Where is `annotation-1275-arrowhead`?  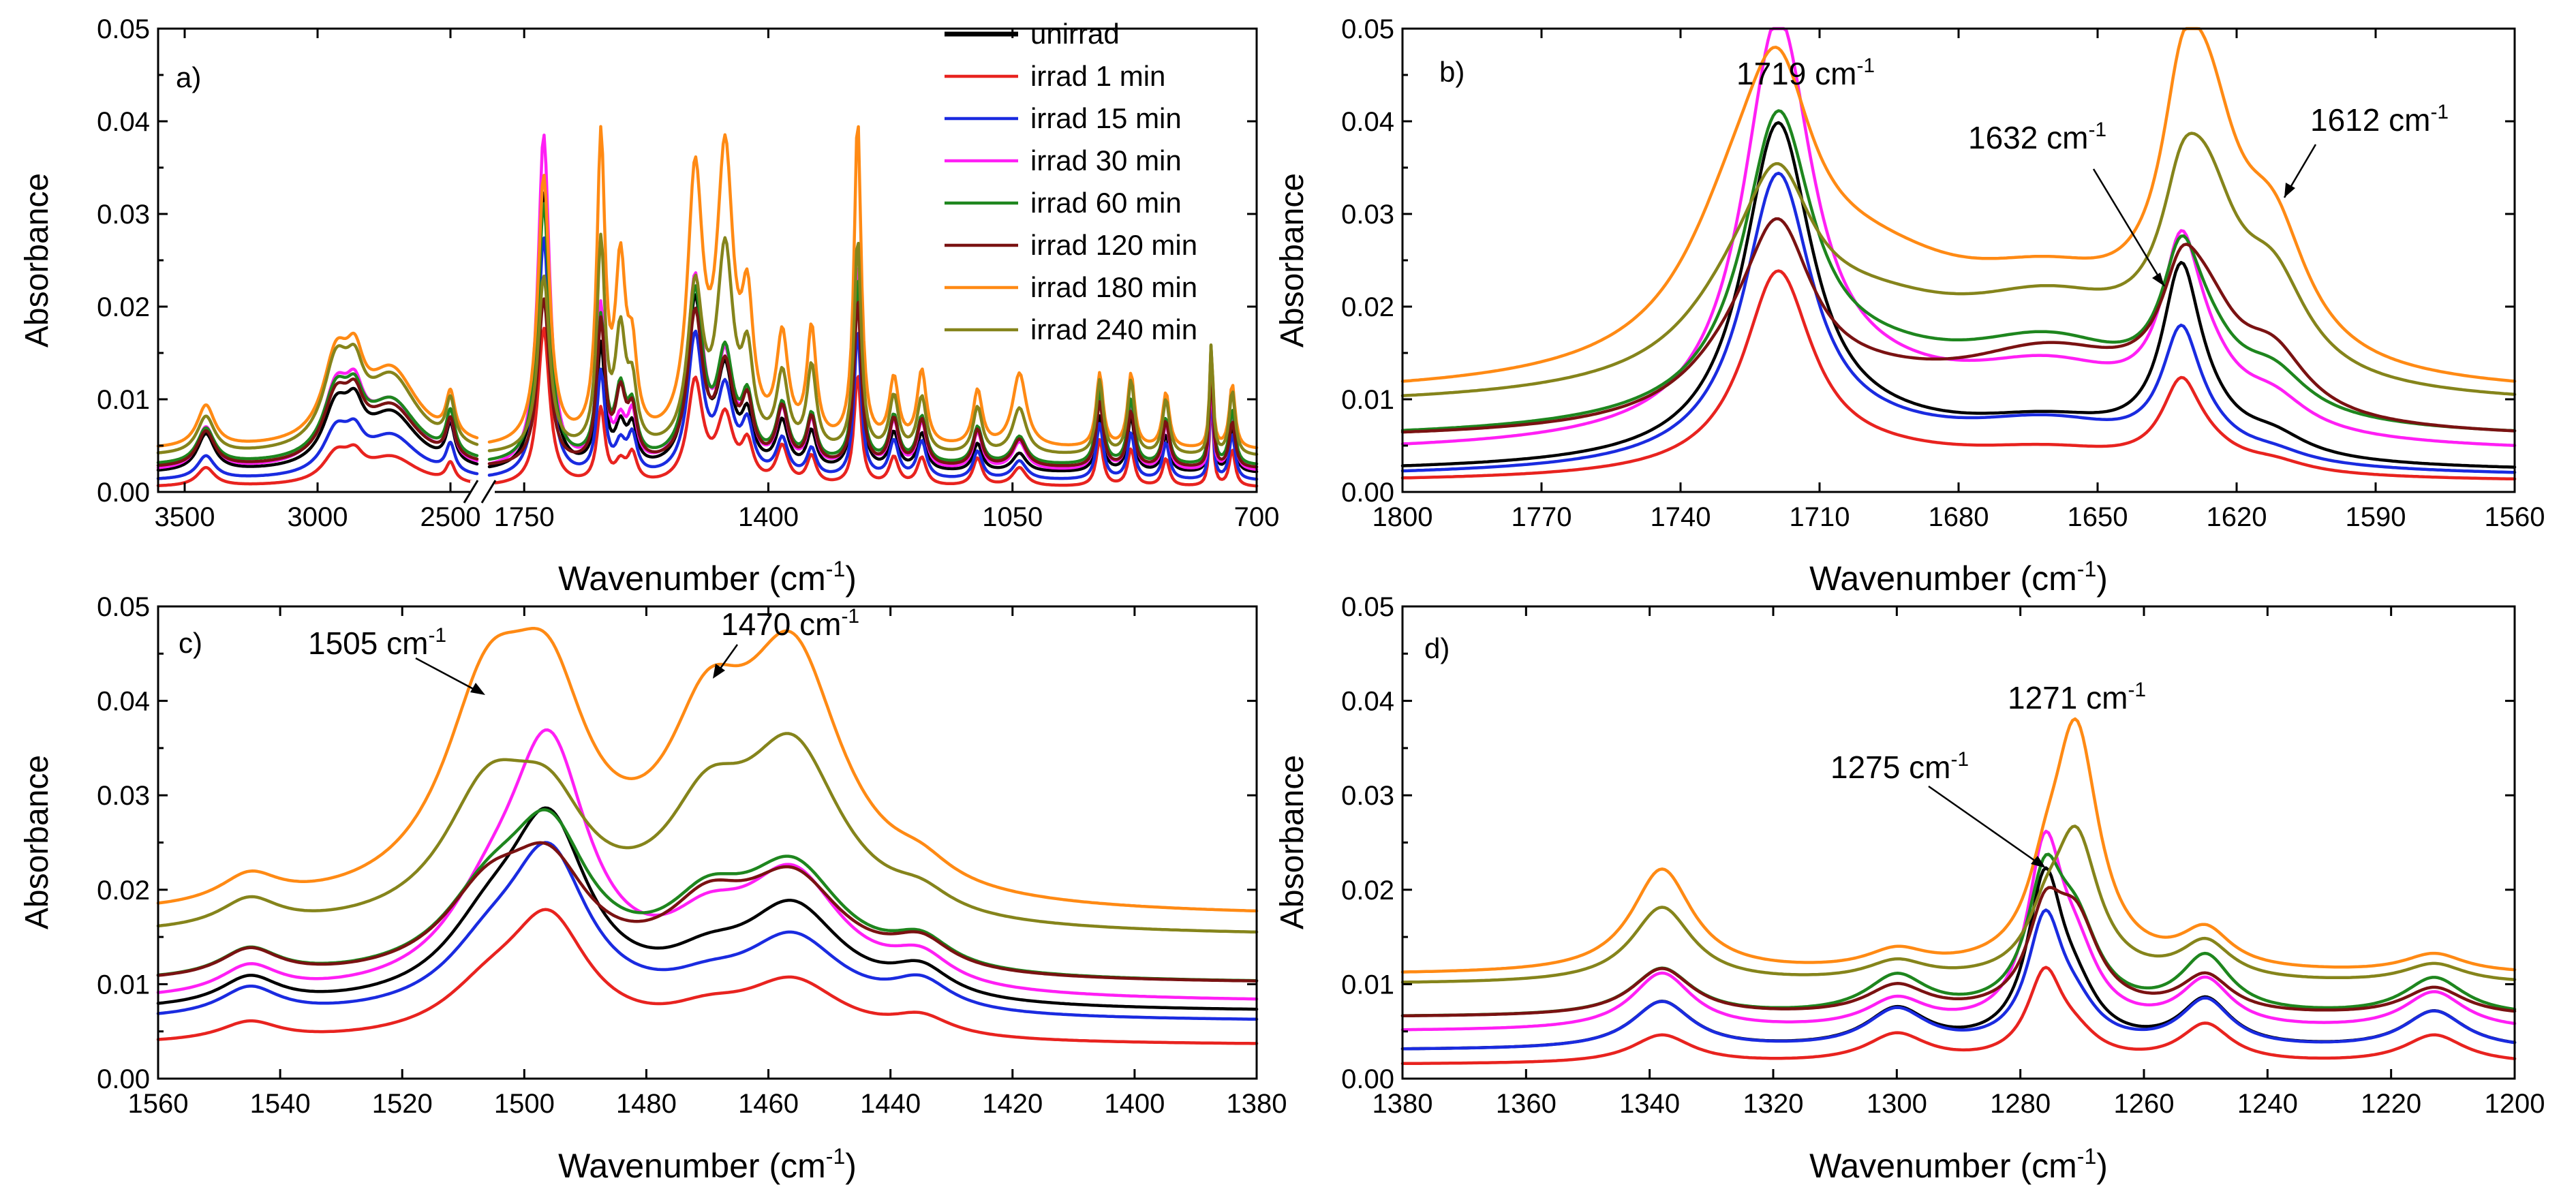
annotation-1275-arrowhead is located at coordinates (2038, 862).